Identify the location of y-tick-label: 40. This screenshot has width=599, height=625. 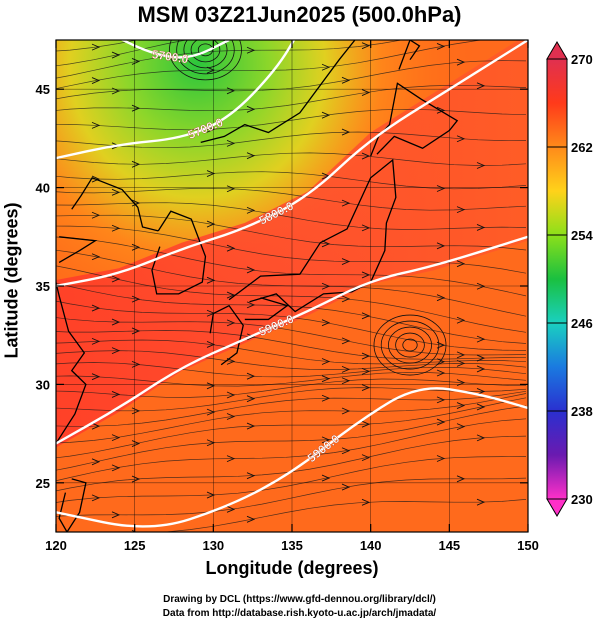
(43, 188).